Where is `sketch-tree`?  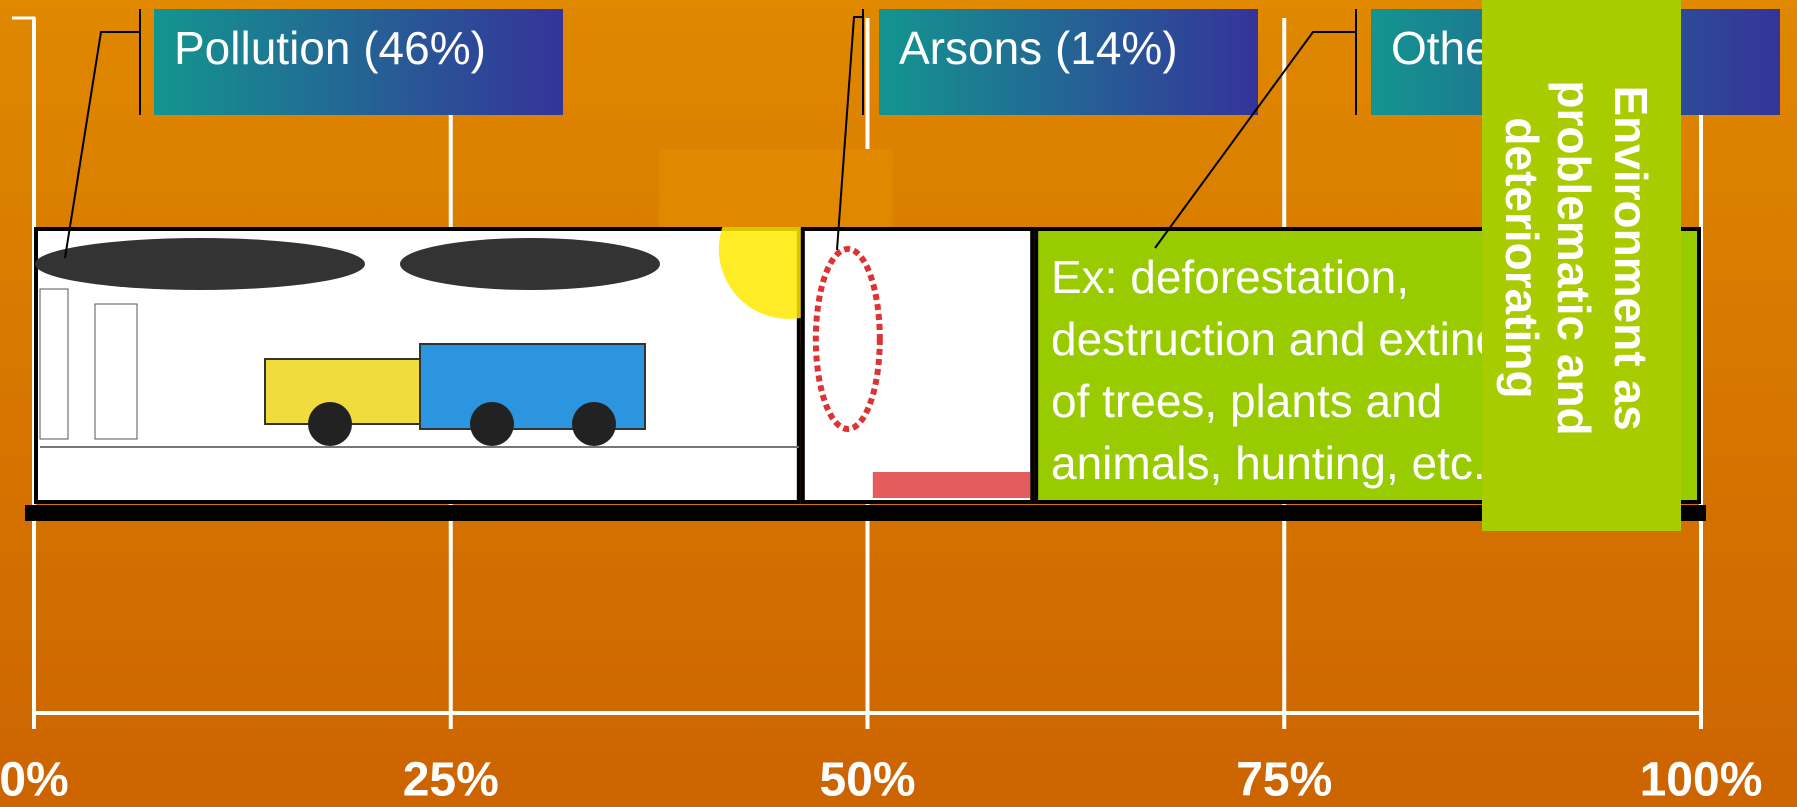
sketch-tree is located at coordinates (847, 339).